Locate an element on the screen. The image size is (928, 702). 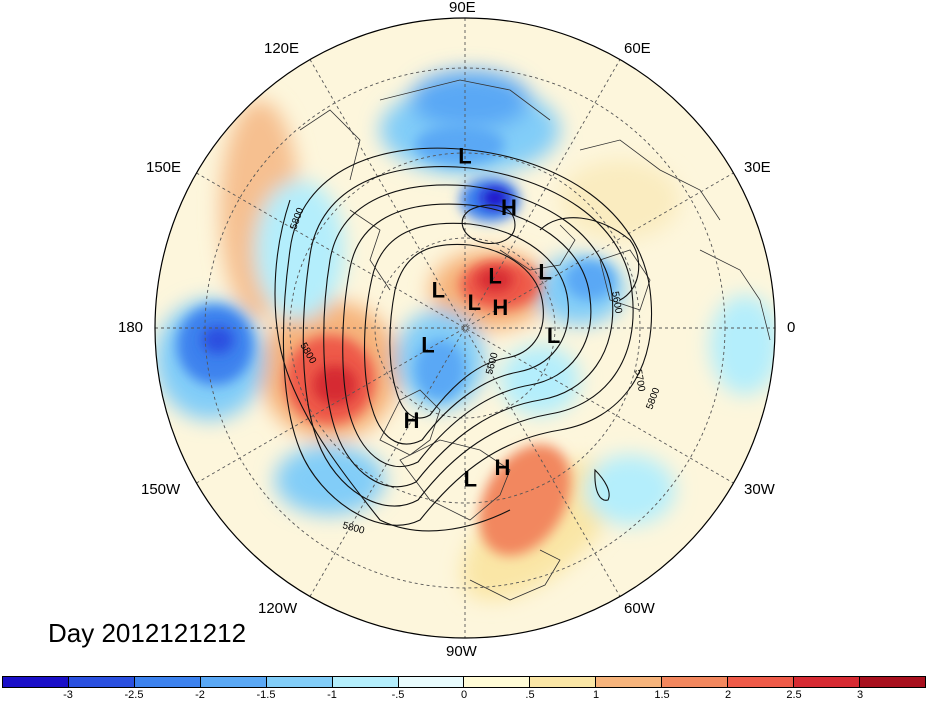
colorbar-tick-label: 3 is located at coordinates (860, 695).